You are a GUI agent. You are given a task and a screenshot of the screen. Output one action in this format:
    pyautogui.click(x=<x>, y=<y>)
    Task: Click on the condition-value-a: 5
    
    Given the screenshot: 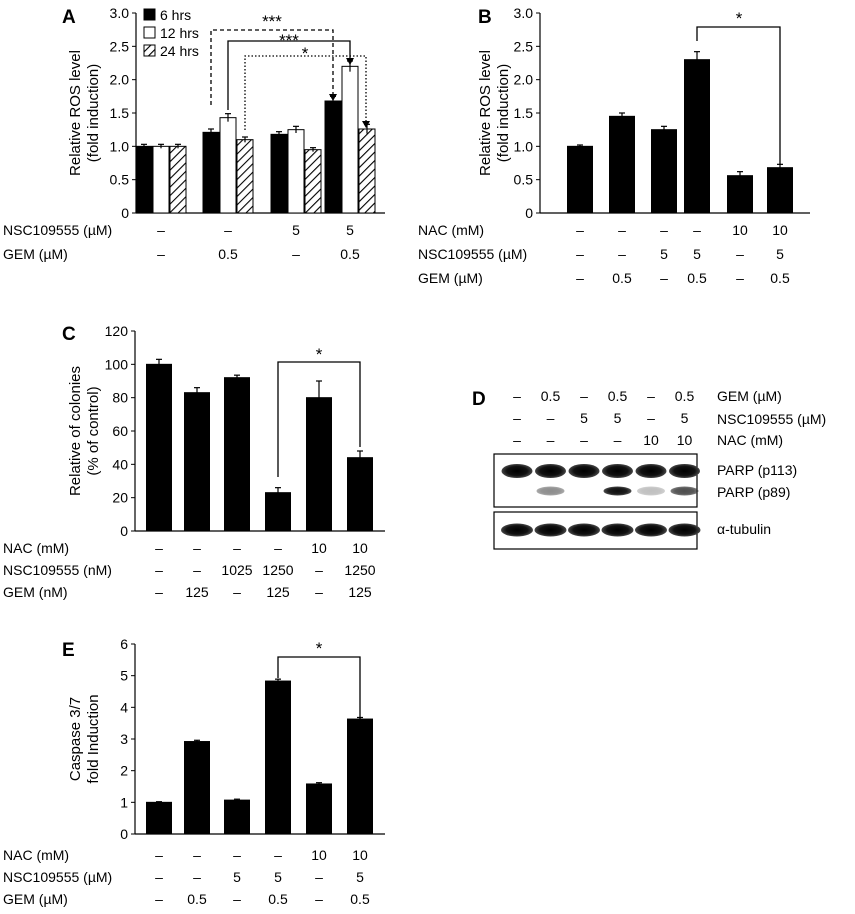 What is the action you would take?
    pyautogui.click(x=296, y=230)
    